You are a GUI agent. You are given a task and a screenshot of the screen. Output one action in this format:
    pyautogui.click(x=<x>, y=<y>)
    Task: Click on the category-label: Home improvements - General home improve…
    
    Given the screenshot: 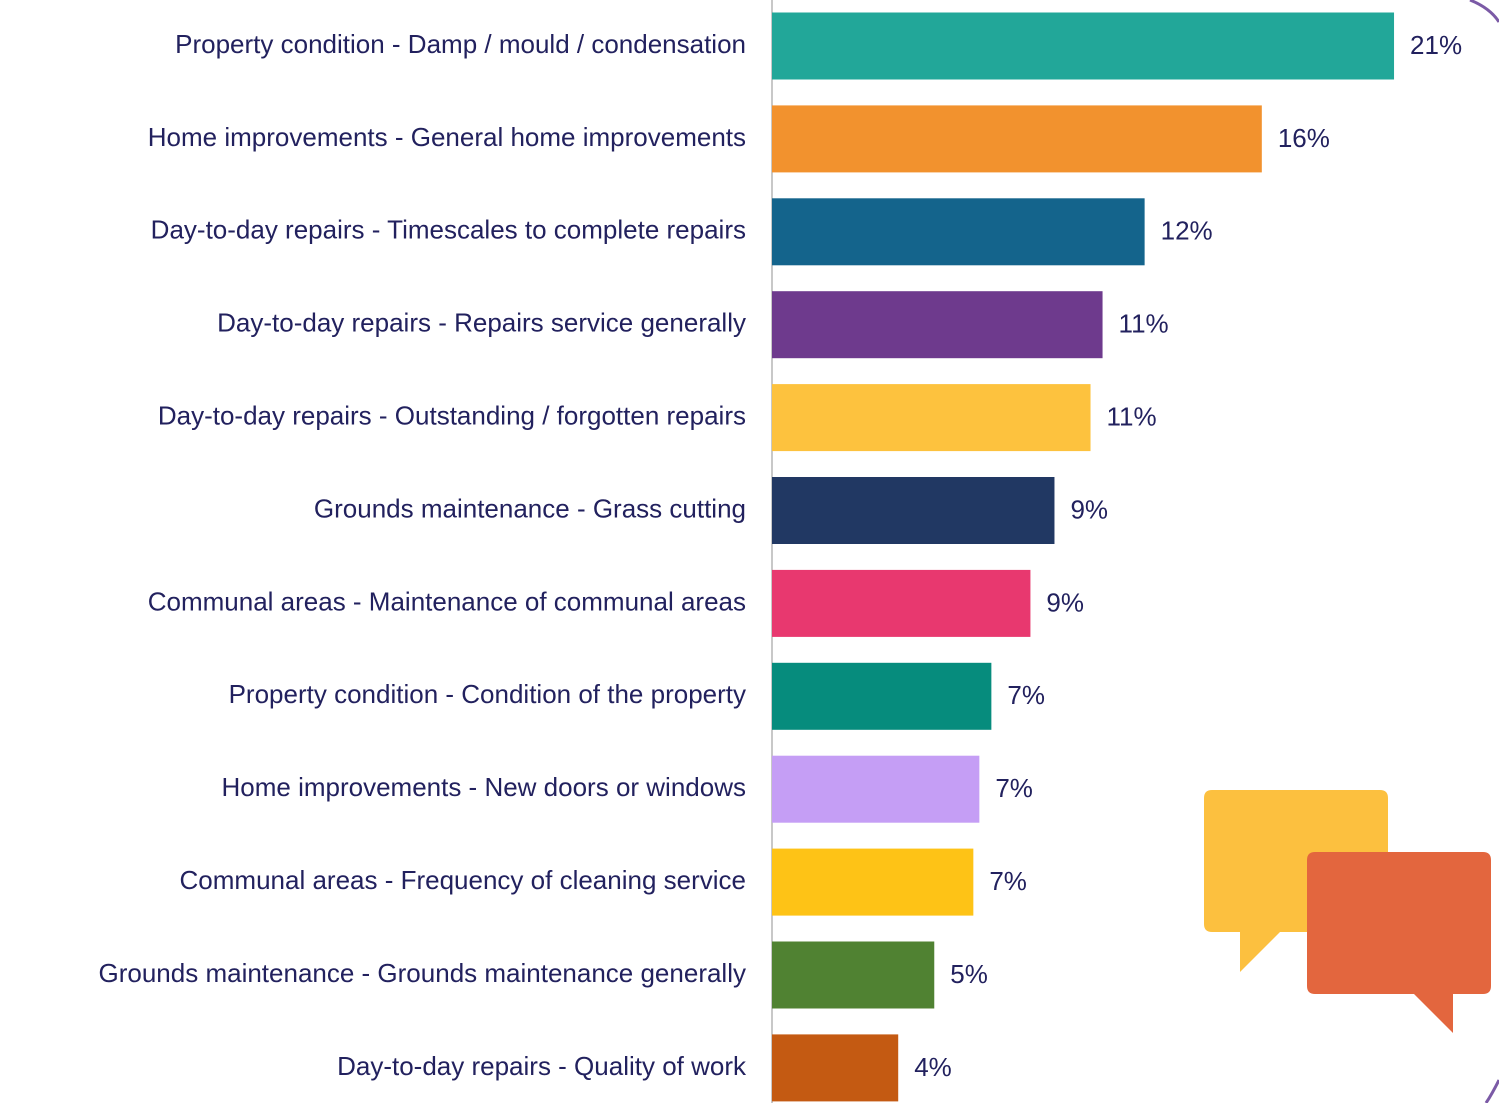 What is the action you would take?
    pyautogui.click(x=447, y=137)
    